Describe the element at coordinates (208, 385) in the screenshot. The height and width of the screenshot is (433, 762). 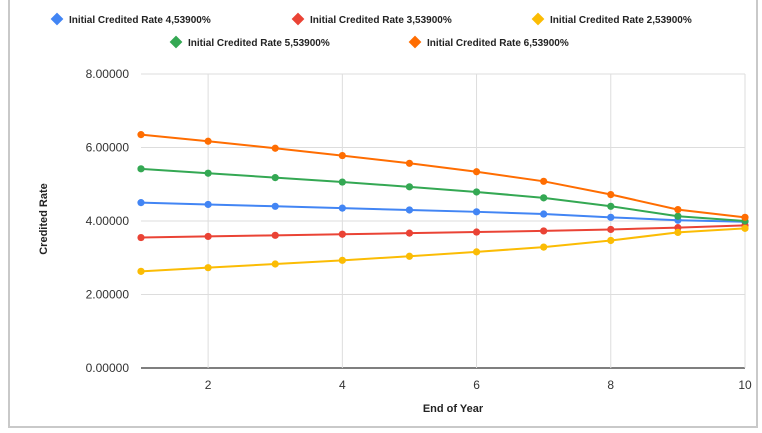
I see `x-tick-label: 2` at that location.